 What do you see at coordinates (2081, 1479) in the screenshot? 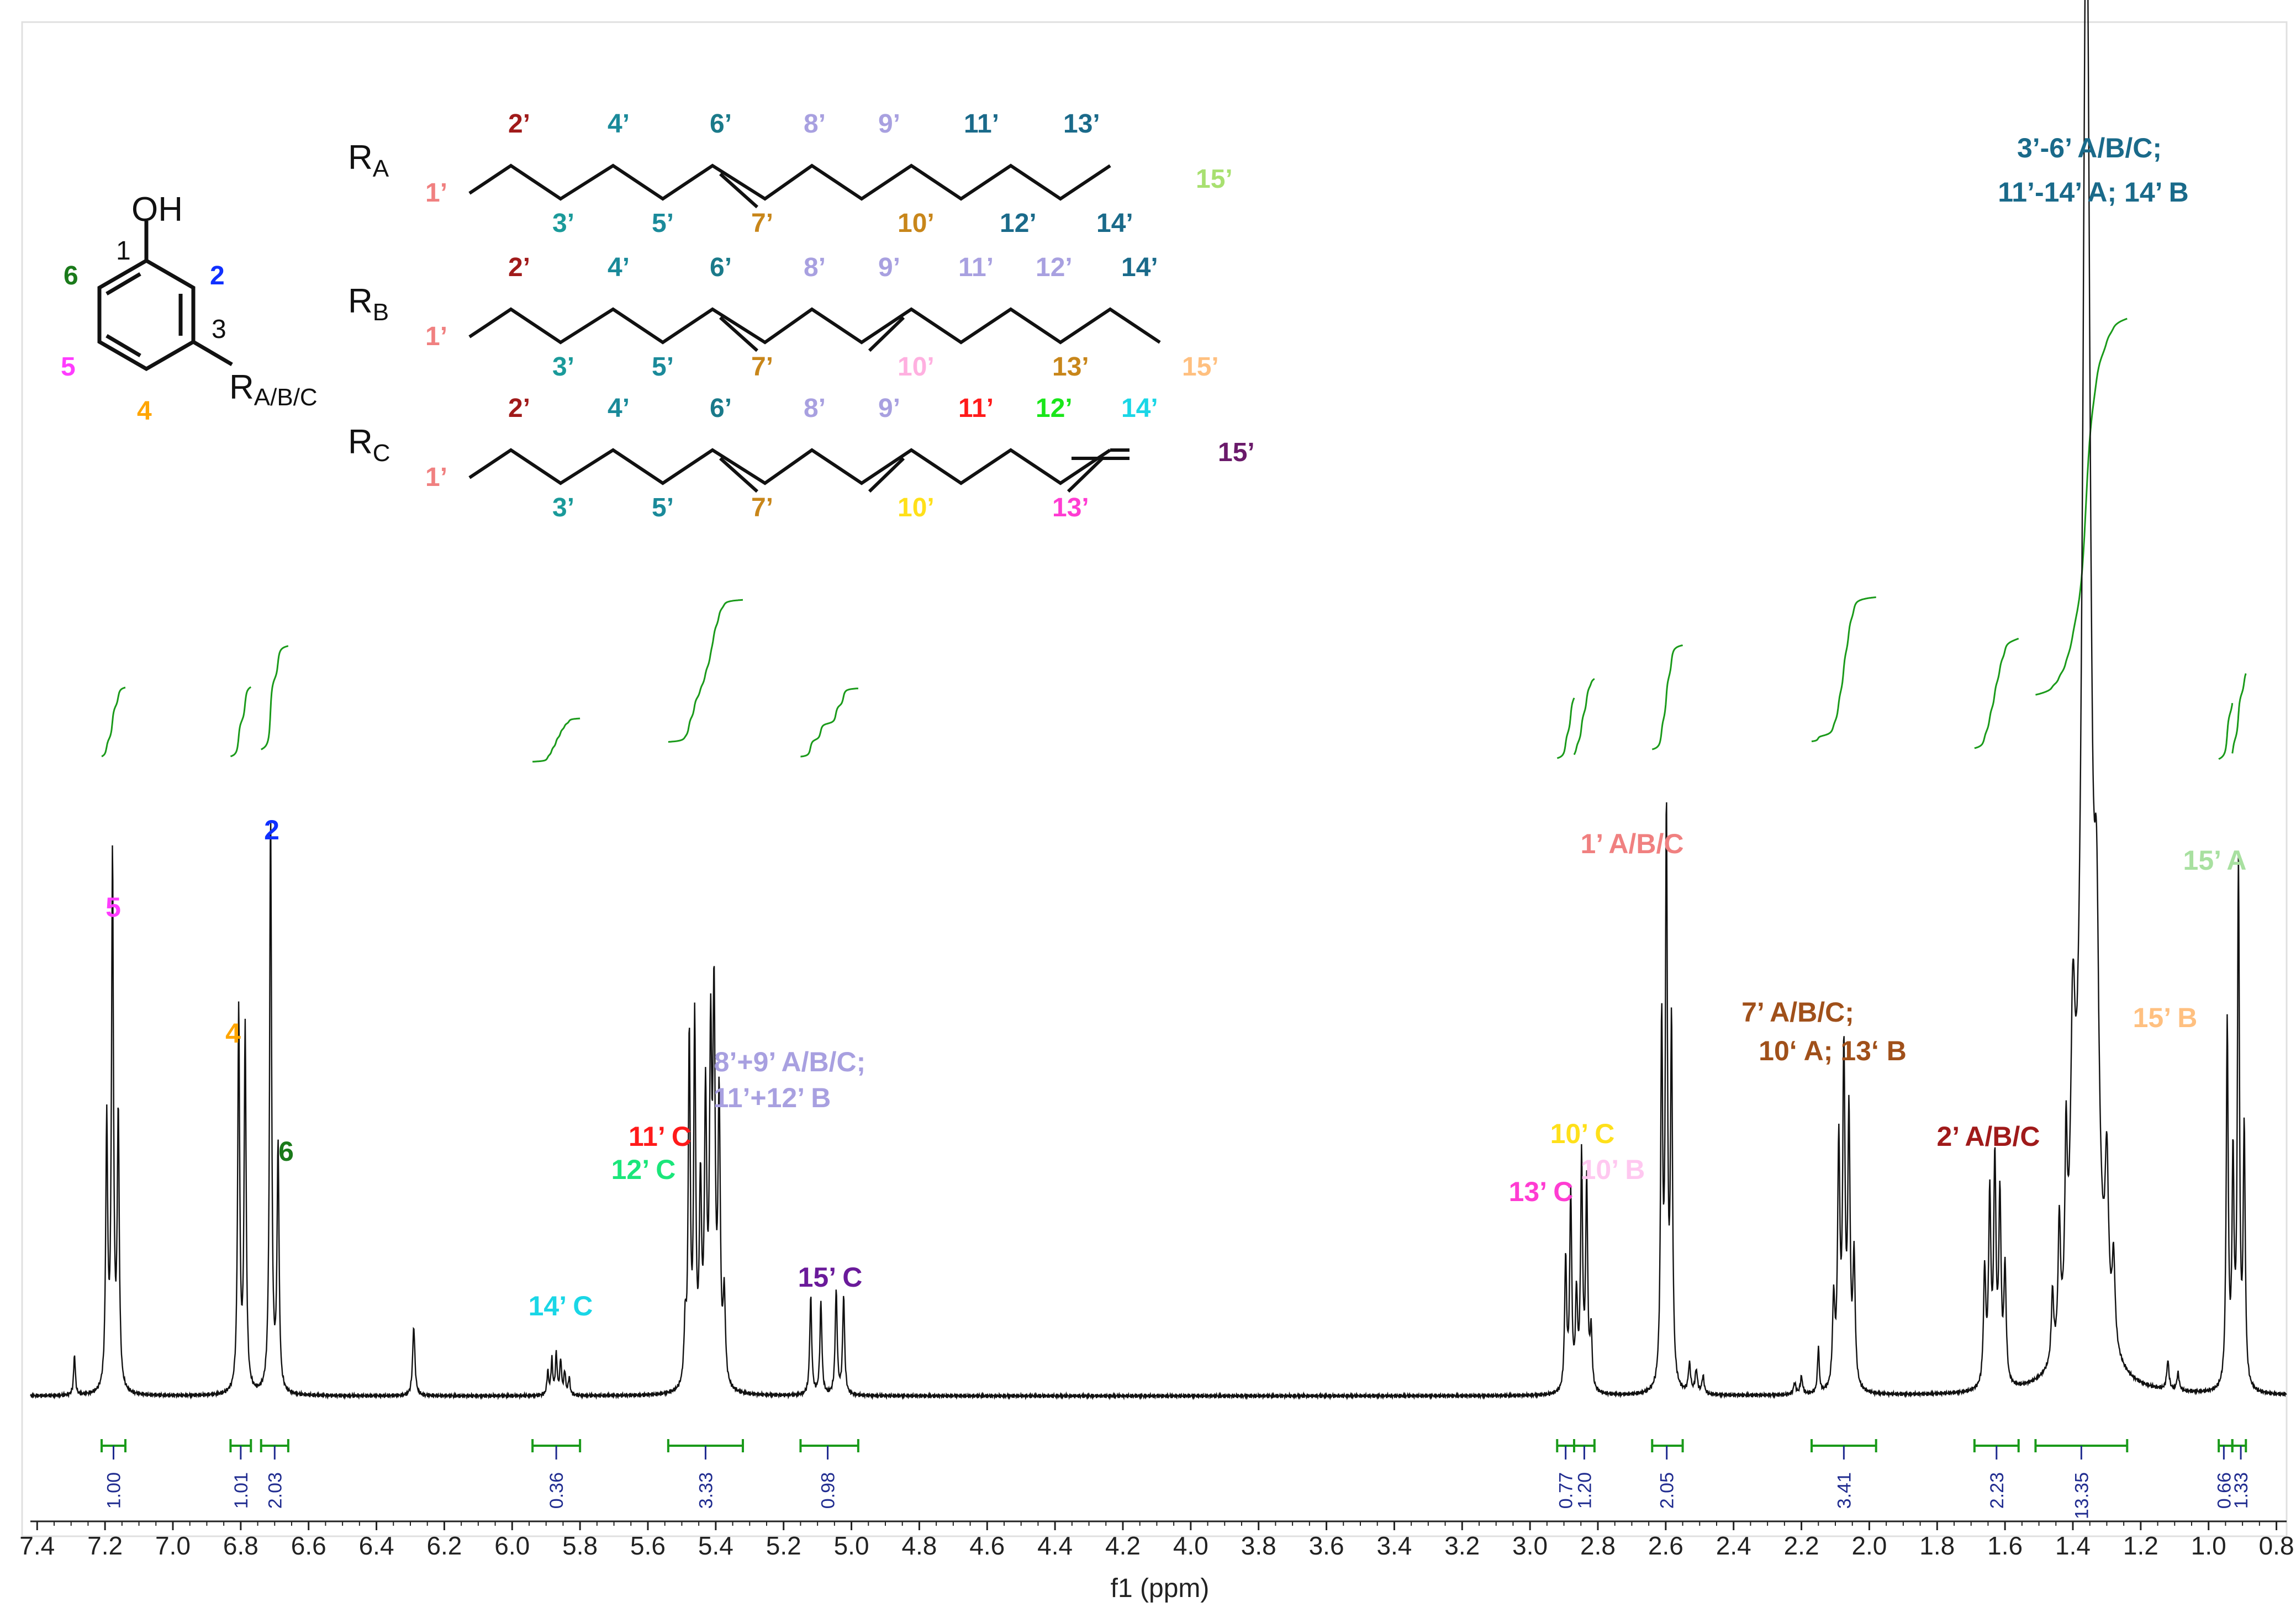
I see `integral-bracket: 13.35` at bounding box center [2081, 1479].